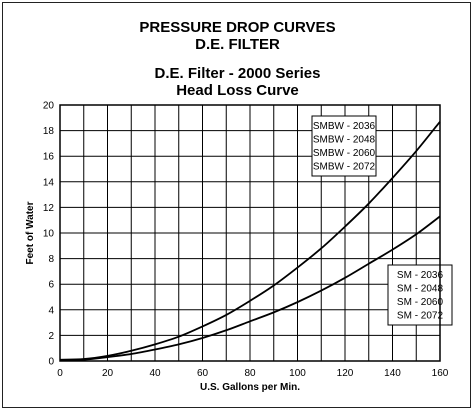 The image size is (475, 414). I want to click on x-tick-label: 80, so click(250, 373).